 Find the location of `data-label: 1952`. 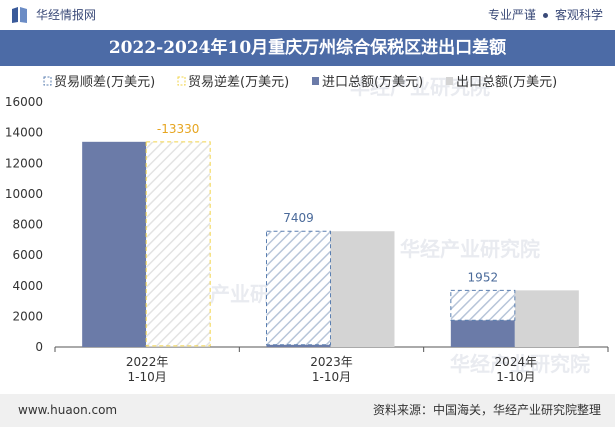

data-label: 1952 is located at coordinates (483, 277).